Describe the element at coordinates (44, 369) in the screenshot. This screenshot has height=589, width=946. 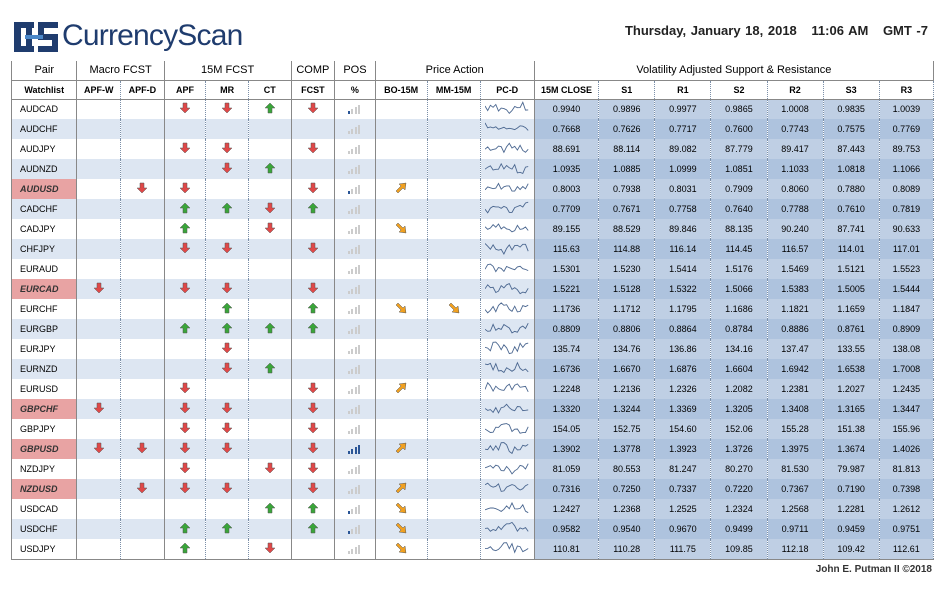
I see `pair-cell: EURNZD` at that location.